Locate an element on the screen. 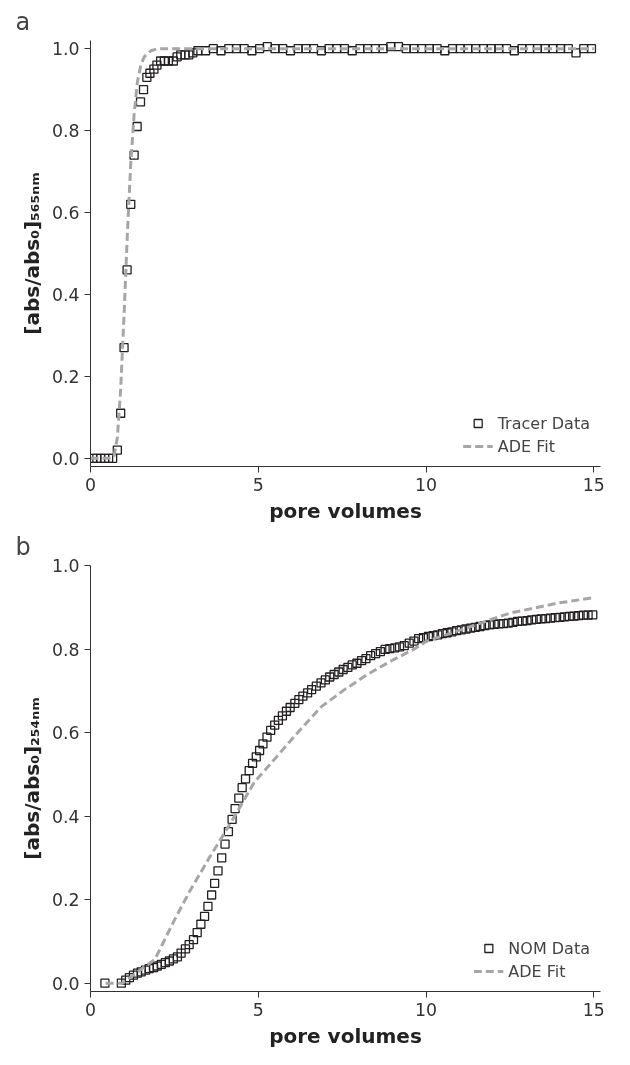 This screenshot has width=630, height=1065. y-axis-title: [abs/abs₀]₅₆₅ₙₘ is located at coordinates (31, 253).